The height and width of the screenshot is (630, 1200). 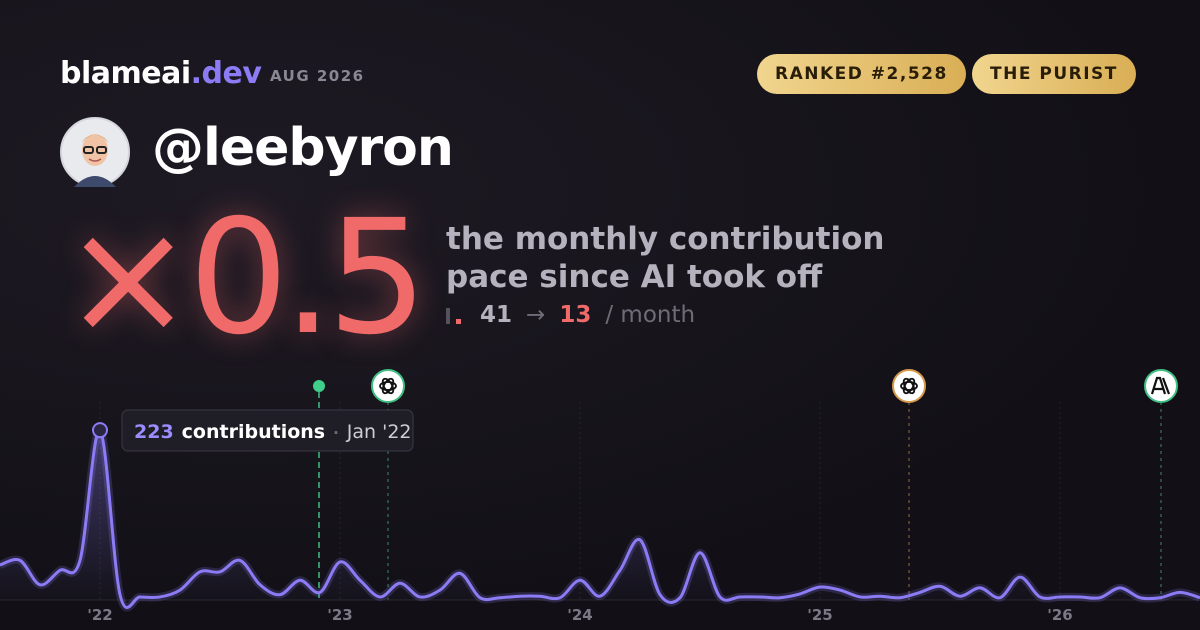 I want to click on description-line: pace since AI took off, so click(x=634, y=277).